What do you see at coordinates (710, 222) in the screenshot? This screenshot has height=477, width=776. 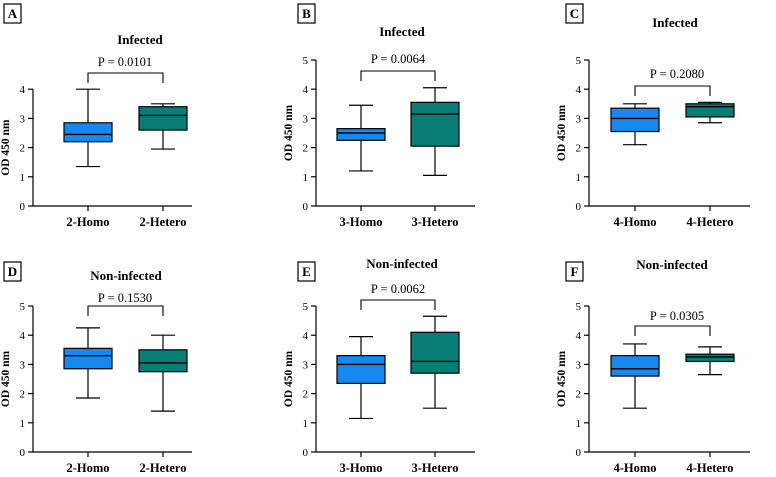 I see `x-tick-label: 4-Hetero` at bounding box center [710, 222].